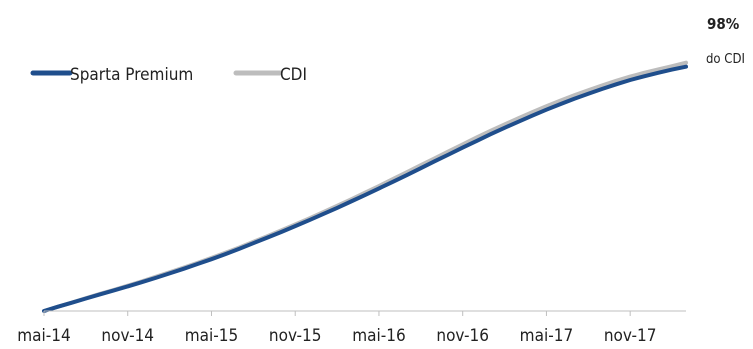 This screenshot has height=349, width=753. I want to click on annotation-sub-label: do CDI, so click(725, 59).